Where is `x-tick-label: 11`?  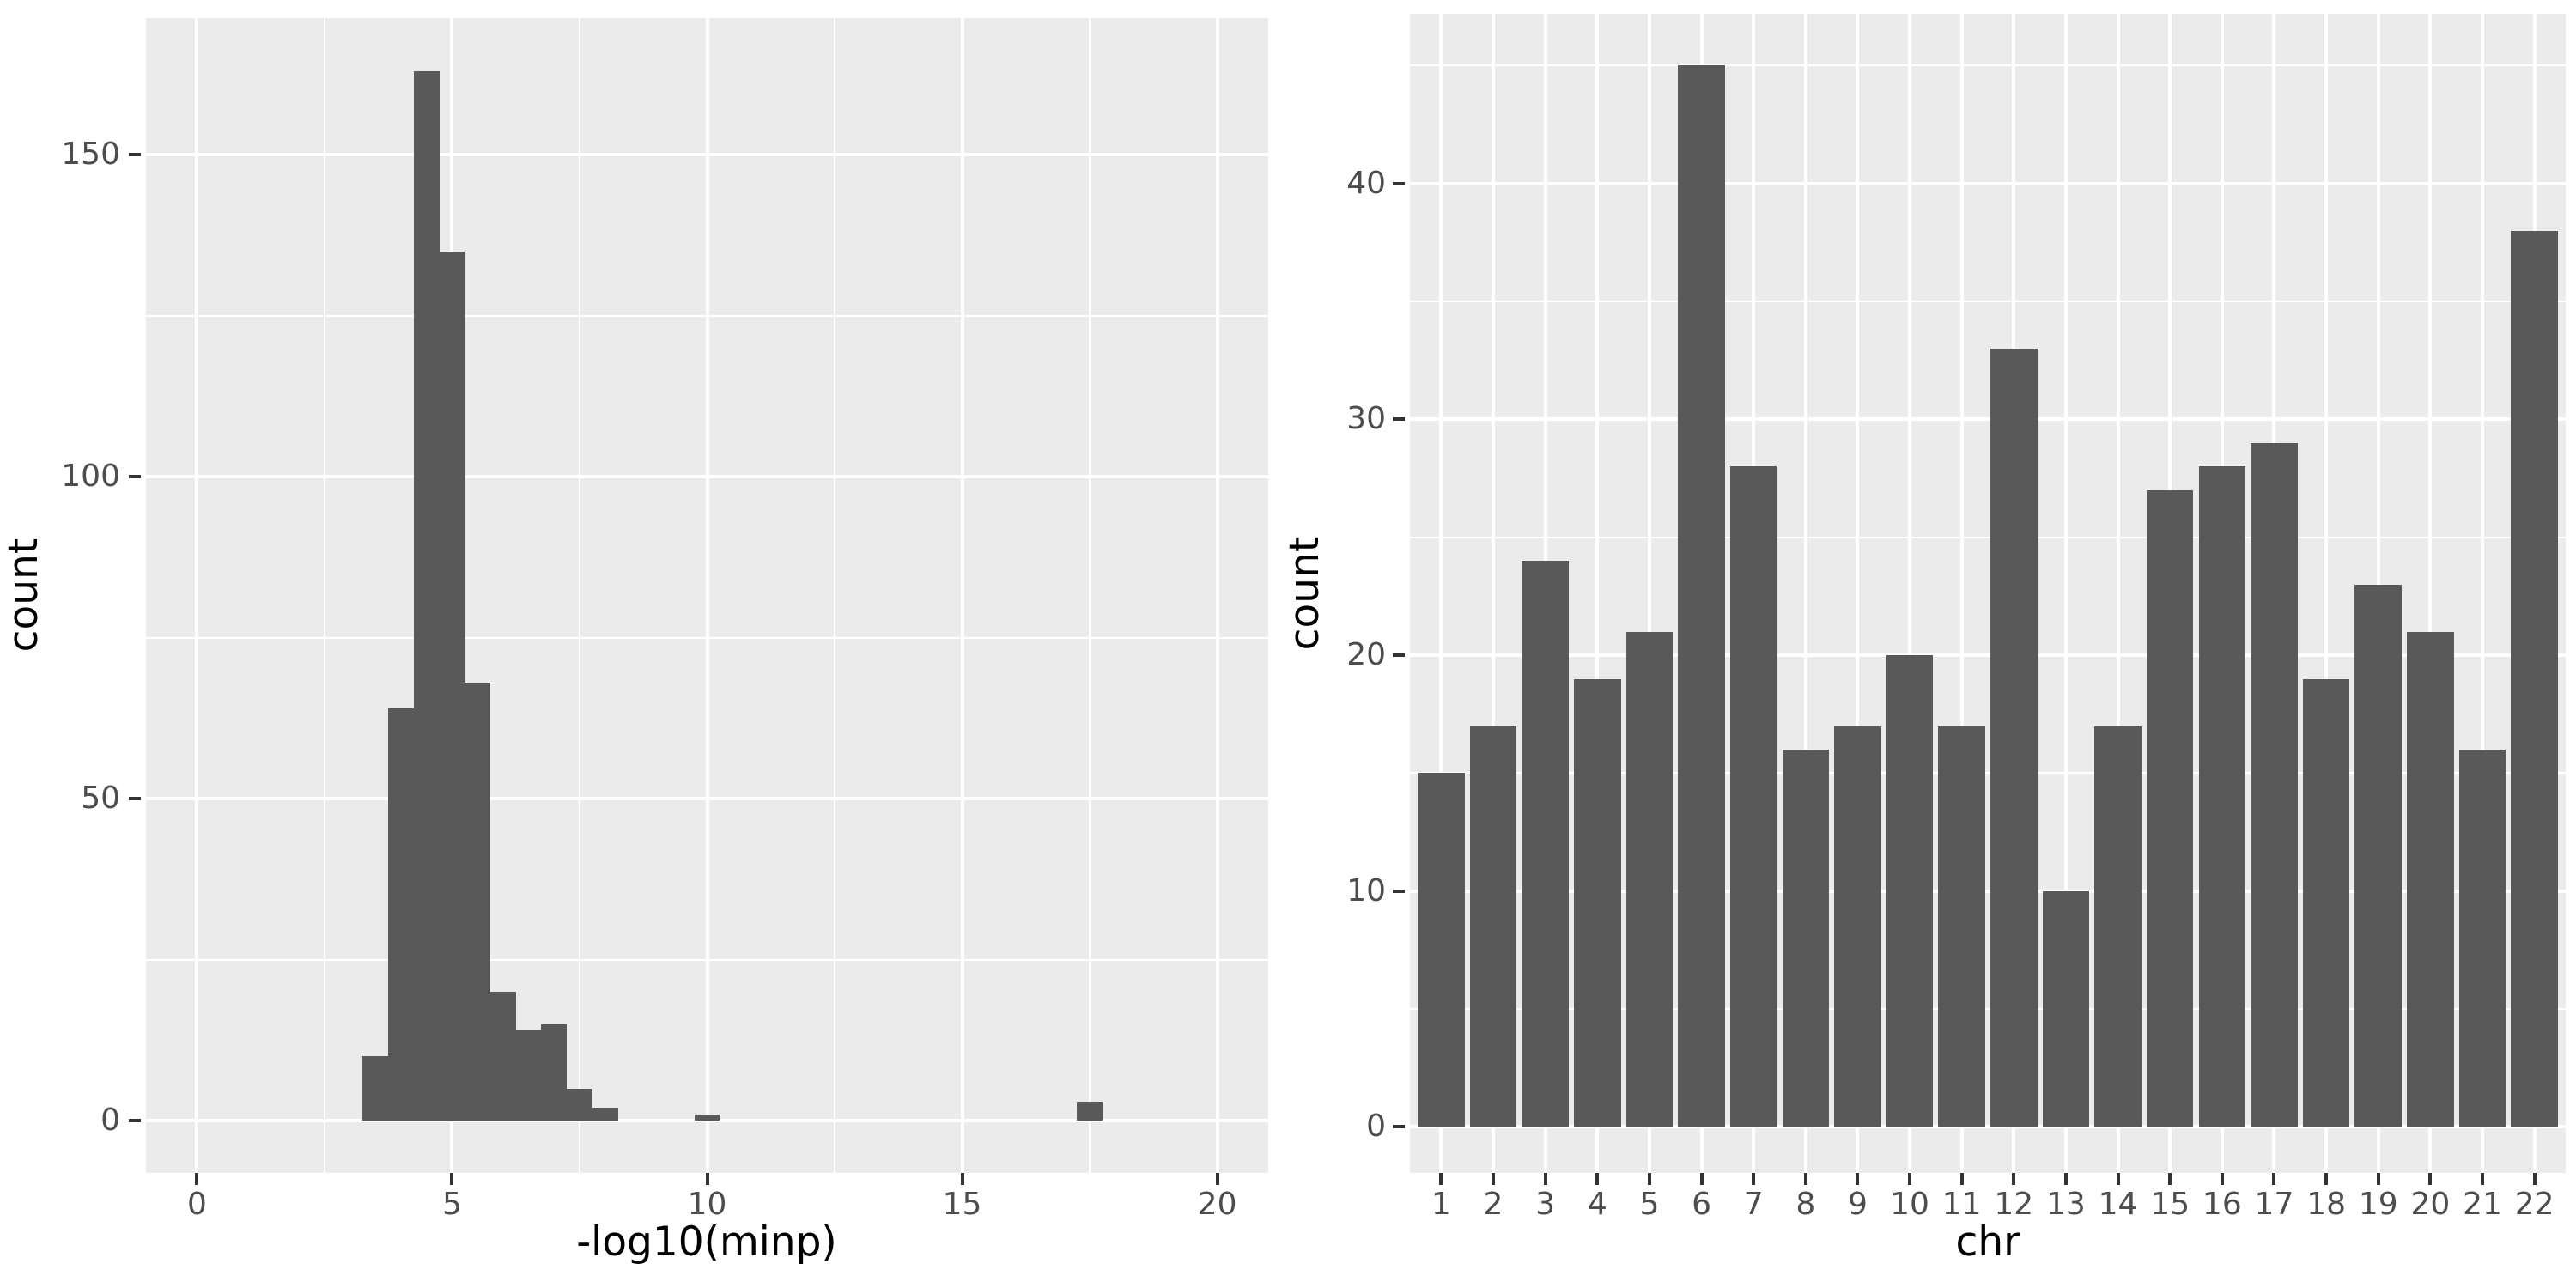 x-tick-label: 11 is located at coordinates (1961, 1204).